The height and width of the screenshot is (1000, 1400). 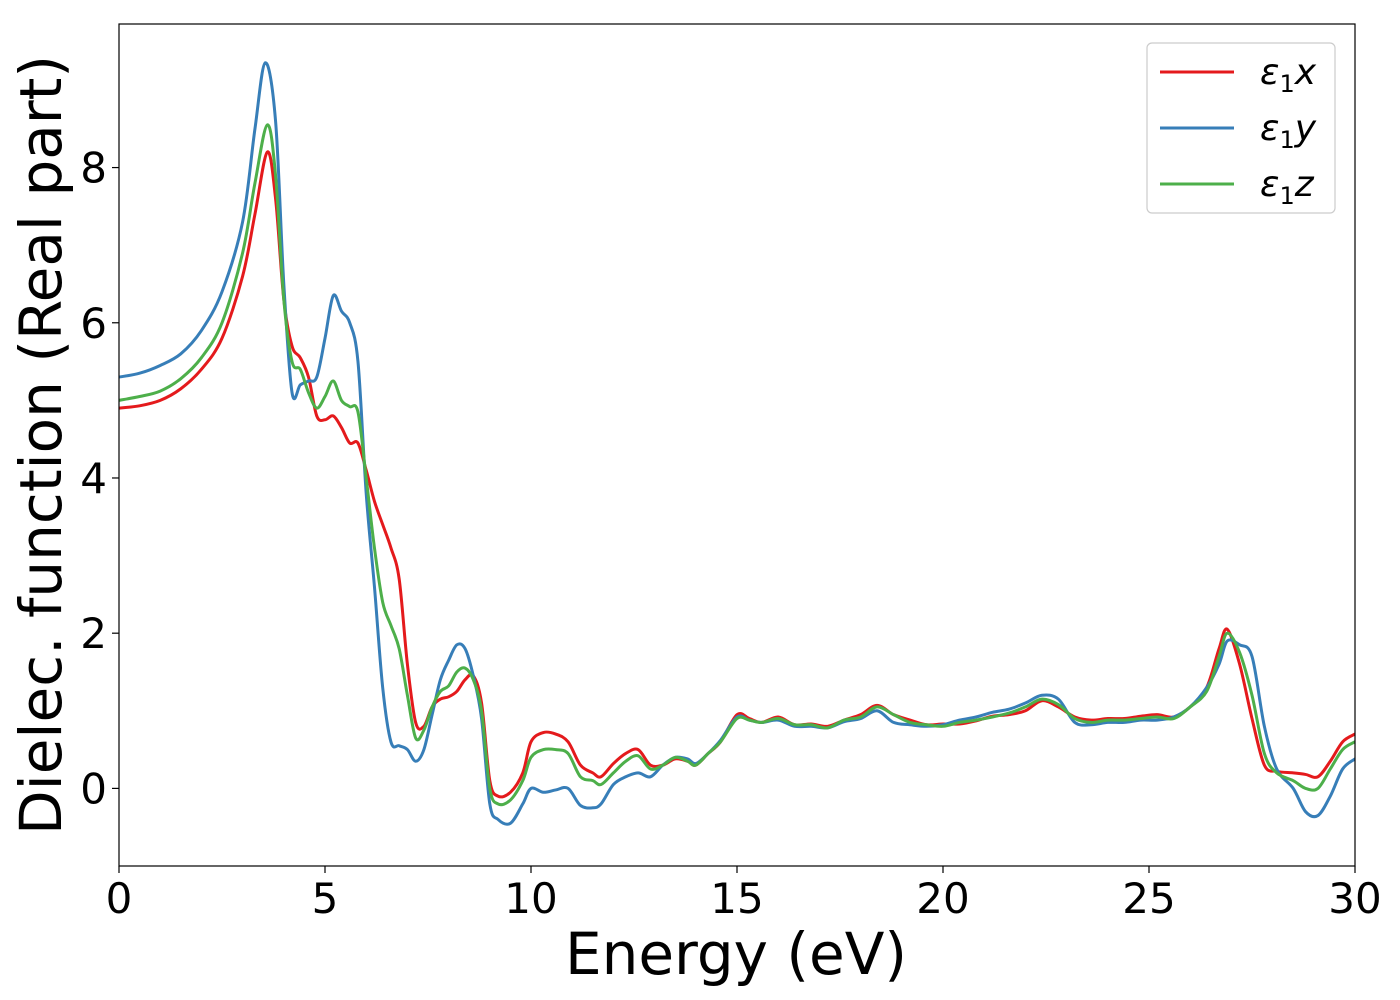 What do you see at coordinates (93, 168) in the screenshot?
I see `y-tick-label: 8` at bounding box center [93, 168].